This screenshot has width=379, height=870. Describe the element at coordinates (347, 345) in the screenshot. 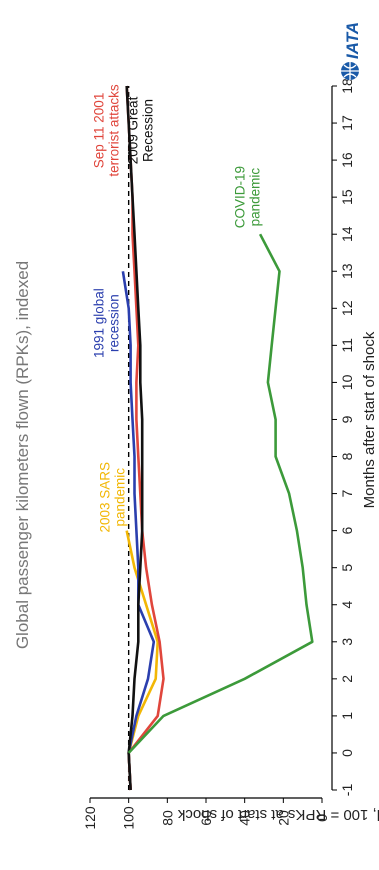

I see `x-tick-label: 11` at that location.